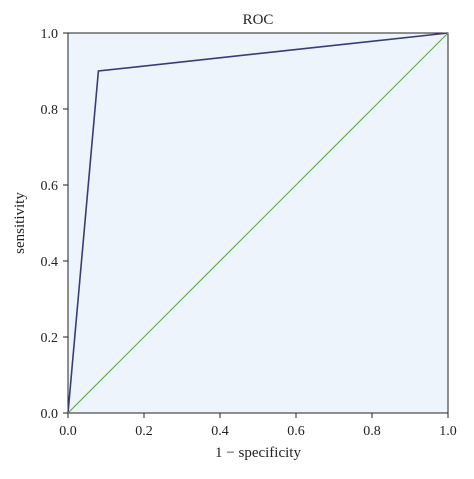 Image resolution: width=474 pixels, height=479 pixels. Describe the element at coordinates (50, 110) in the screenshot. I see `y-tick-label: 0.8` at that location.